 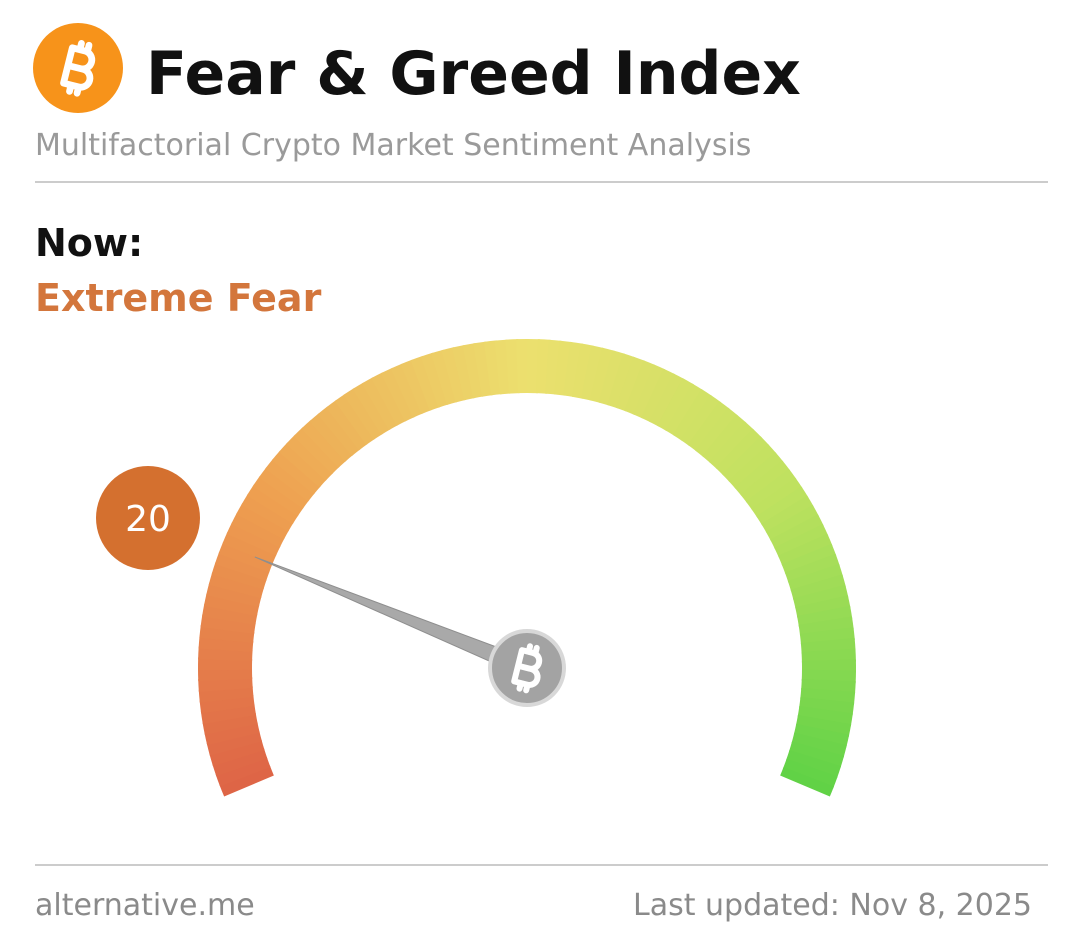 What do you see at coordinates (393, 616) in the screenshot?
I see `needle` at bounding box center [393, 616].